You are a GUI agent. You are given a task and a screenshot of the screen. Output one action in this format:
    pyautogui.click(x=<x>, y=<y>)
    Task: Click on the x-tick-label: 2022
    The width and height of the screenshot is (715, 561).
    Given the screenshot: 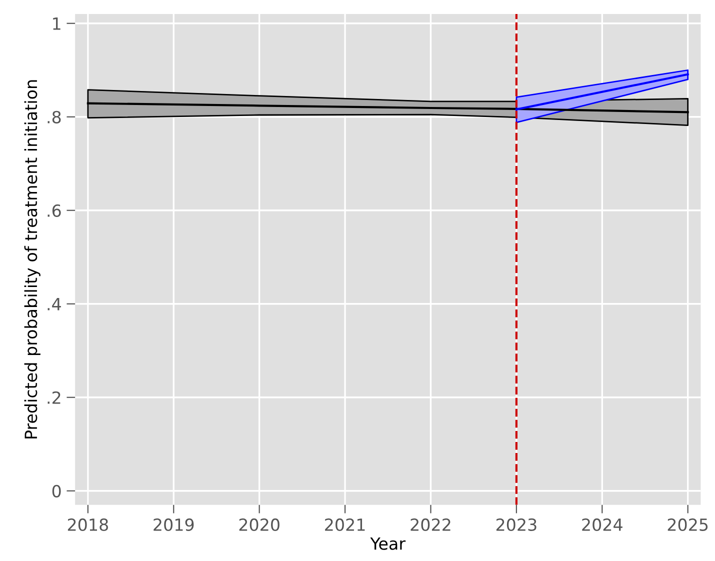 What is the action you would take?
    pyautogui.click(x=430, y=524)
    